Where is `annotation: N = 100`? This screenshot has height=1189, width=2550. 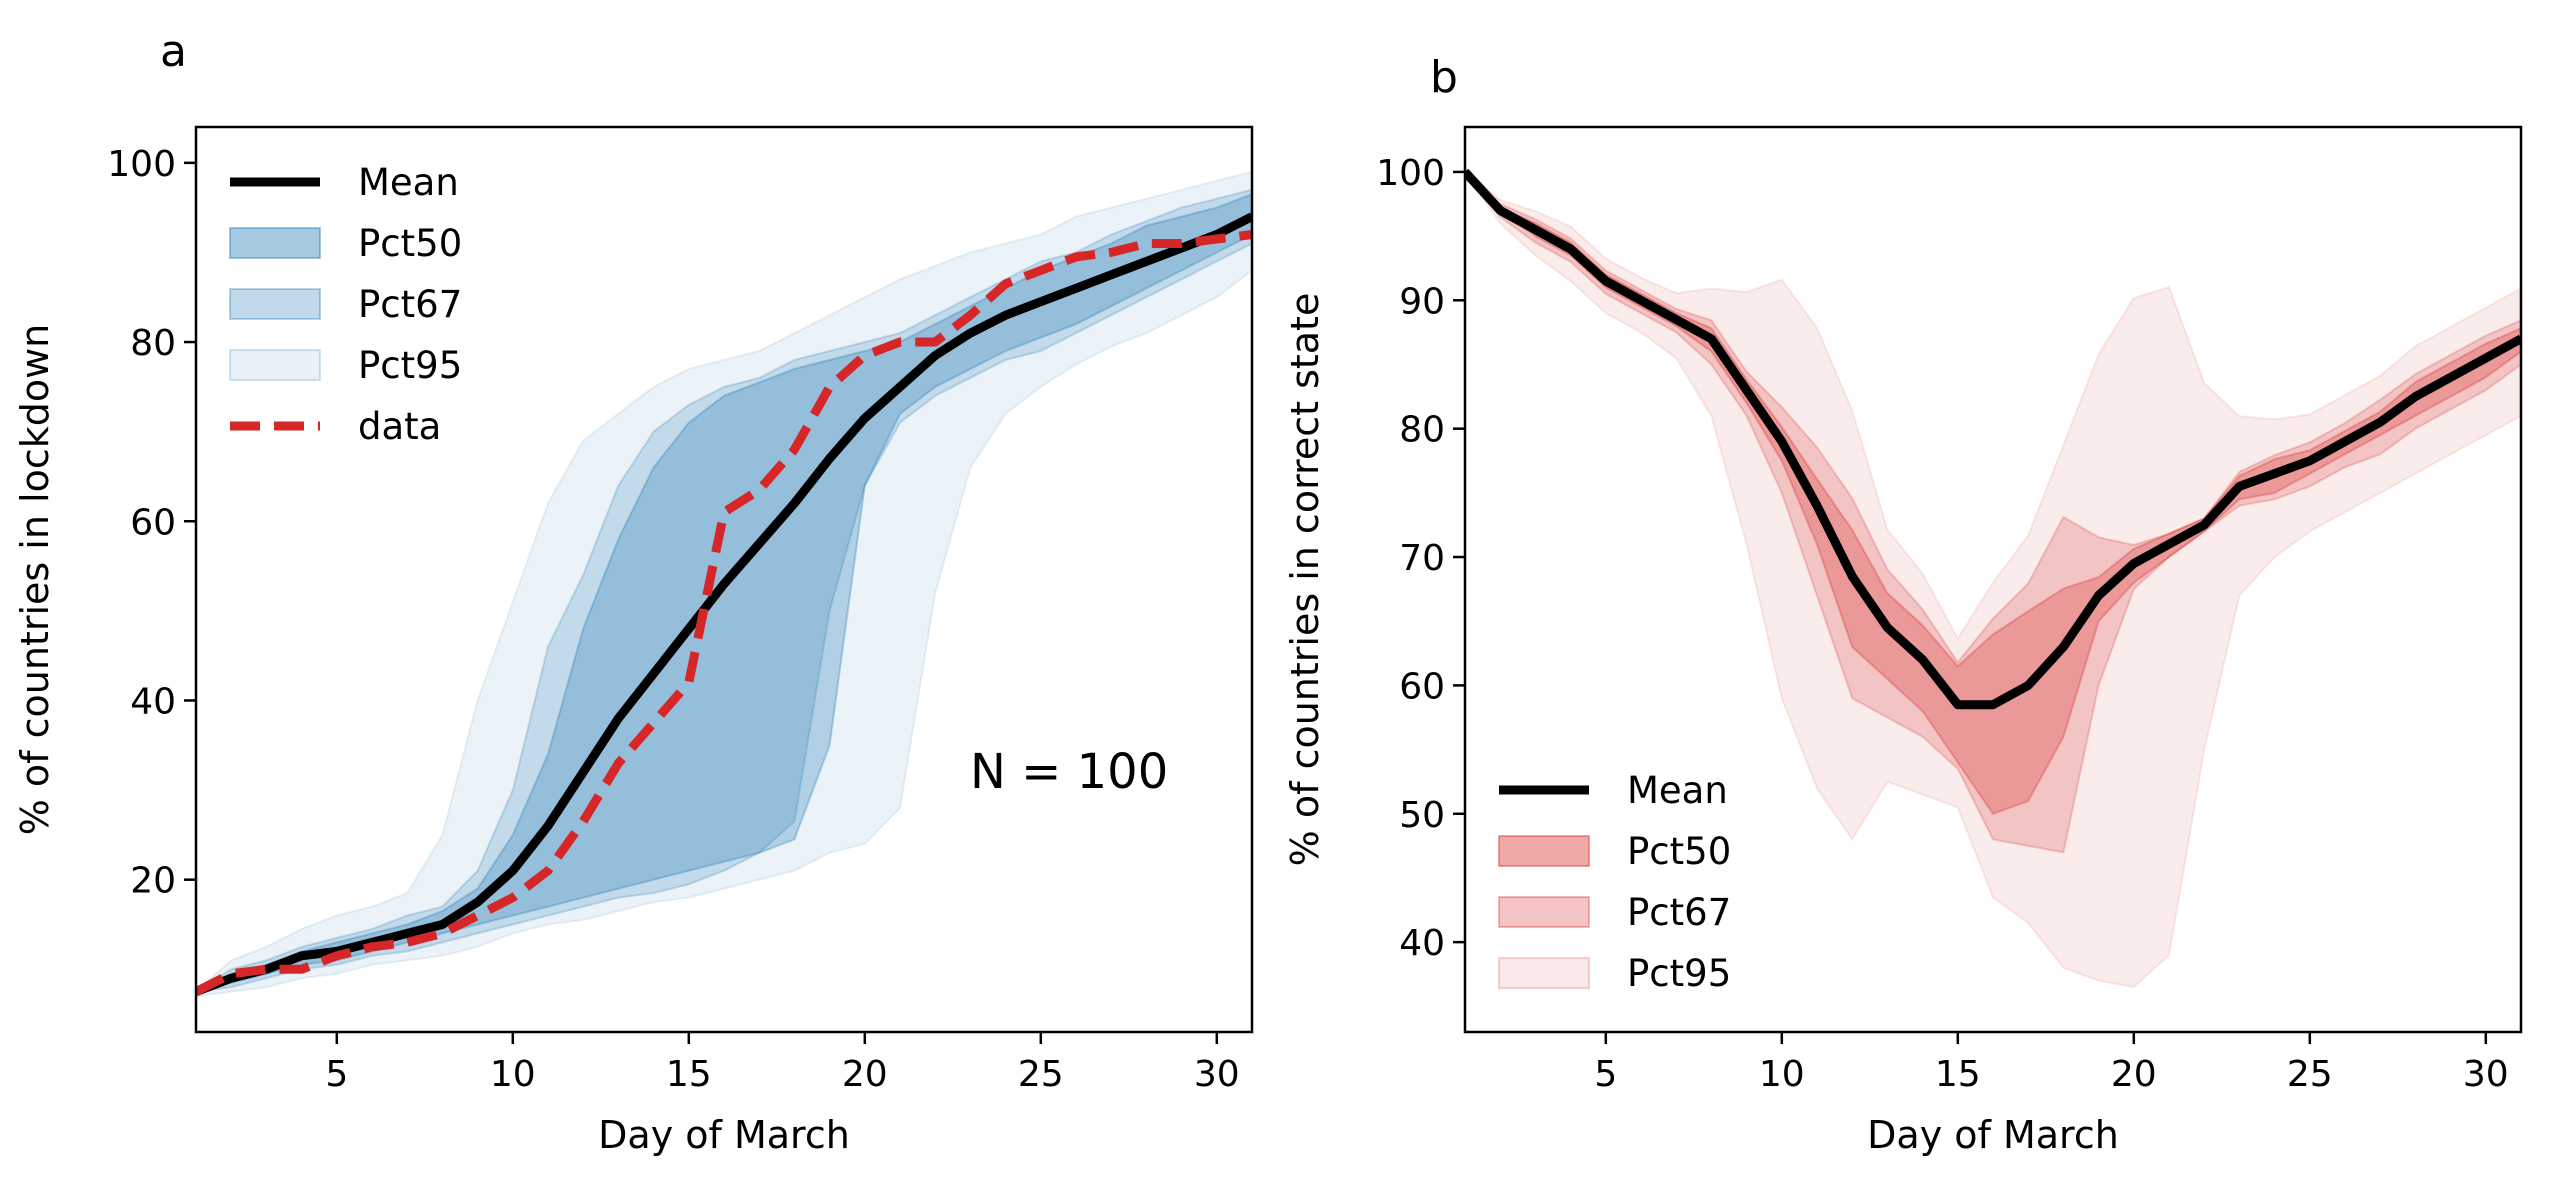 annotation: N = 100 is located at coordinates (1069, 772).